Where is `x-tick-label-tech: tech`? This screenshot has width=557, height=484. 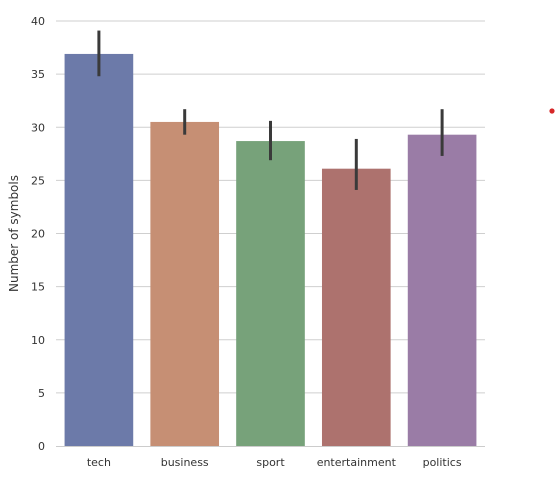
x-tick-label-tech: tech is located at coordinates (99, 462).